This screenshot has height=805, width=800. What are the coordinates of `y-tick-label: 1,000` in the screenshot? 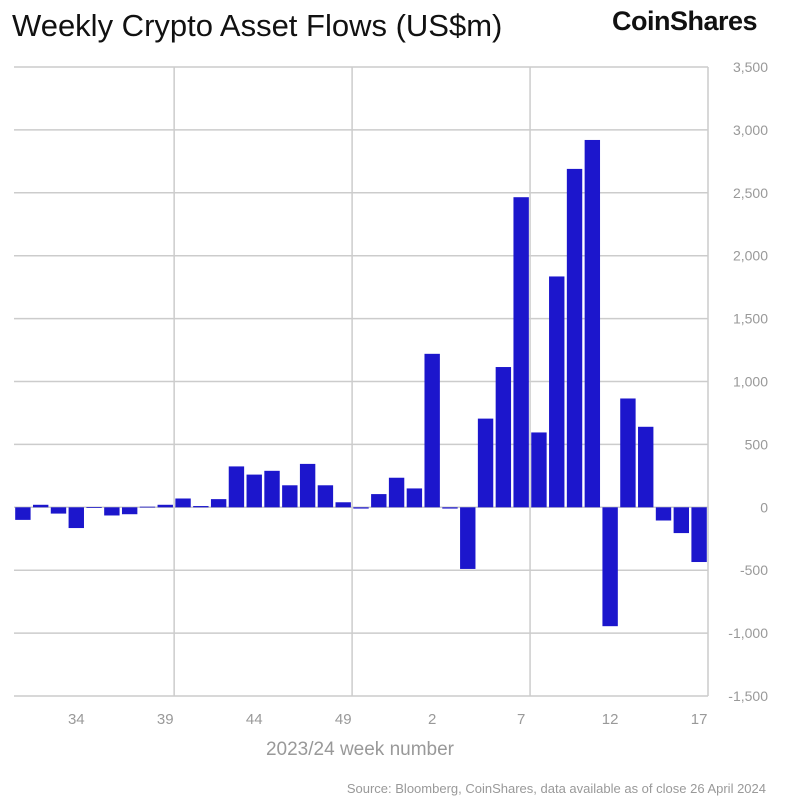 It's located at (750, 382).